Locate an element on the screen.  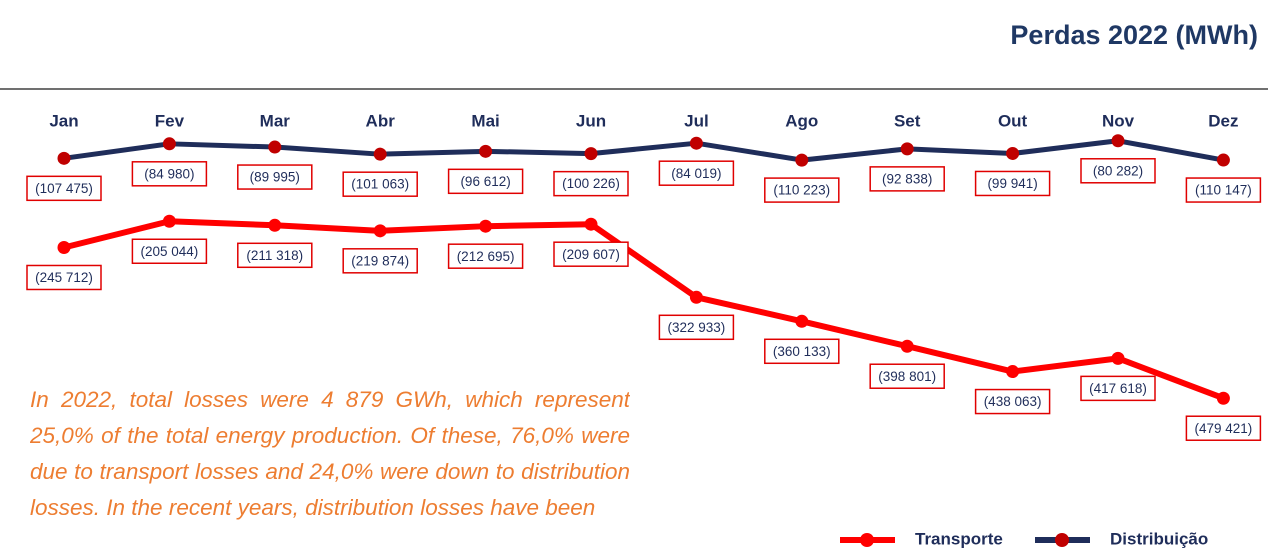
data-label: (479 421) is located at coordinates (1224, 428).